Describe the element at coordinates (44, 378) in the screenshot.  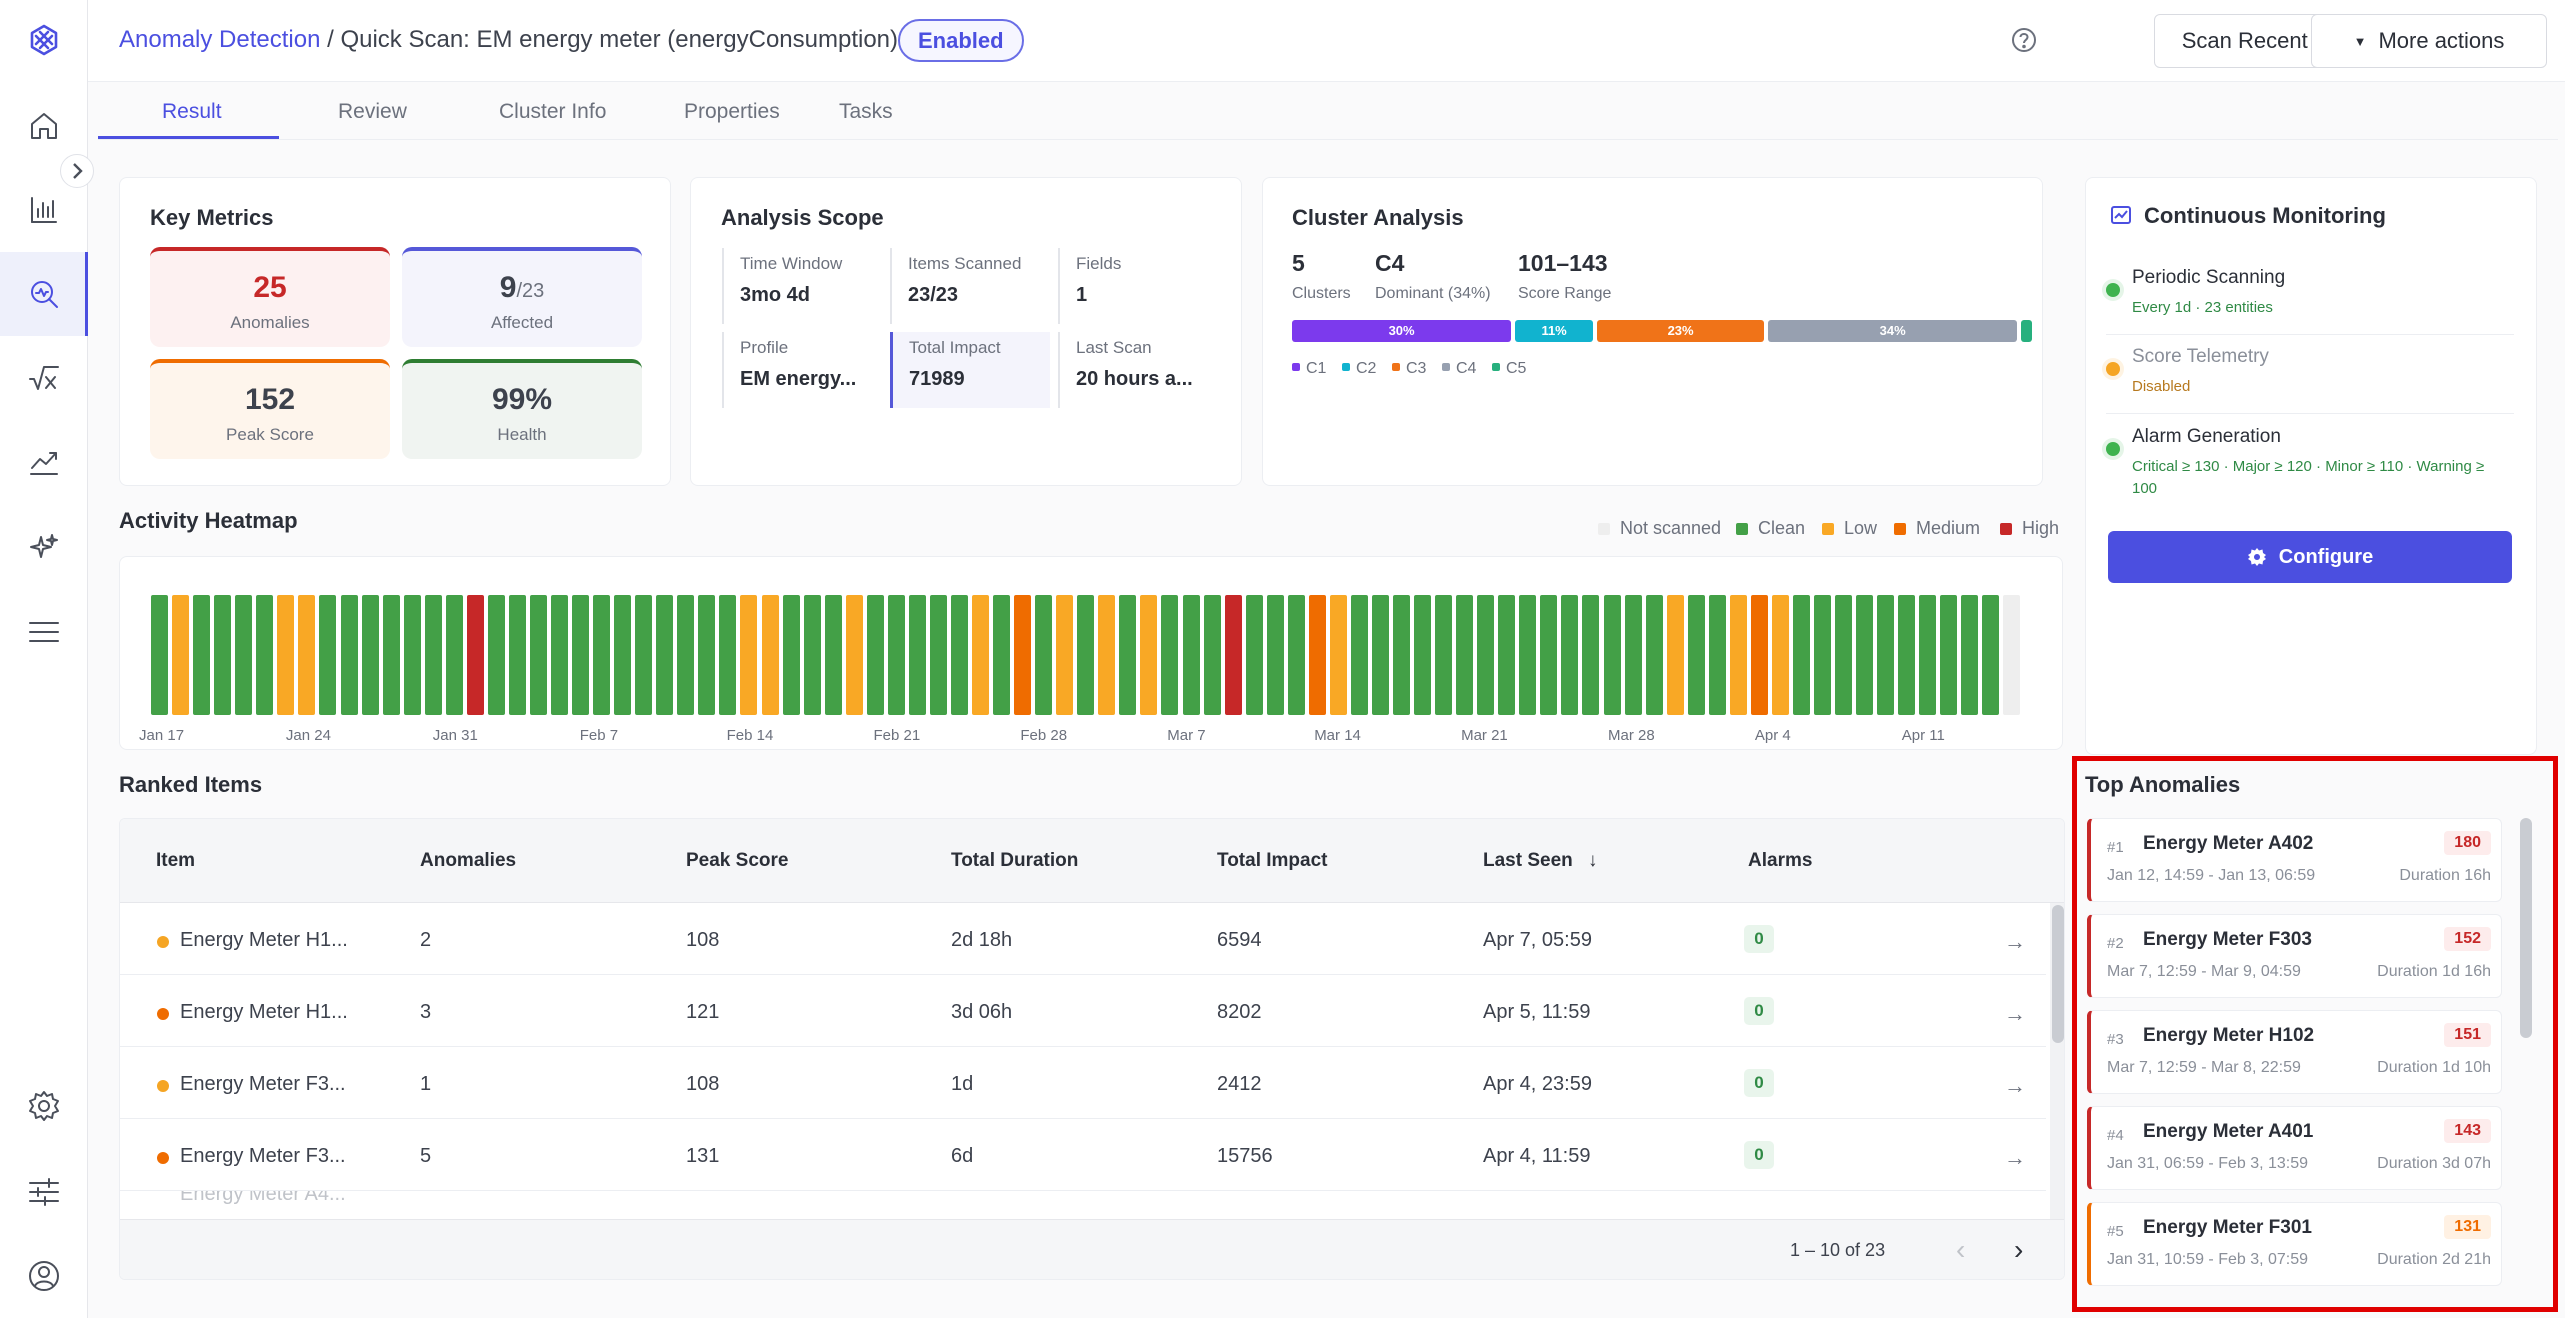
I see `formula-icon` at that location.